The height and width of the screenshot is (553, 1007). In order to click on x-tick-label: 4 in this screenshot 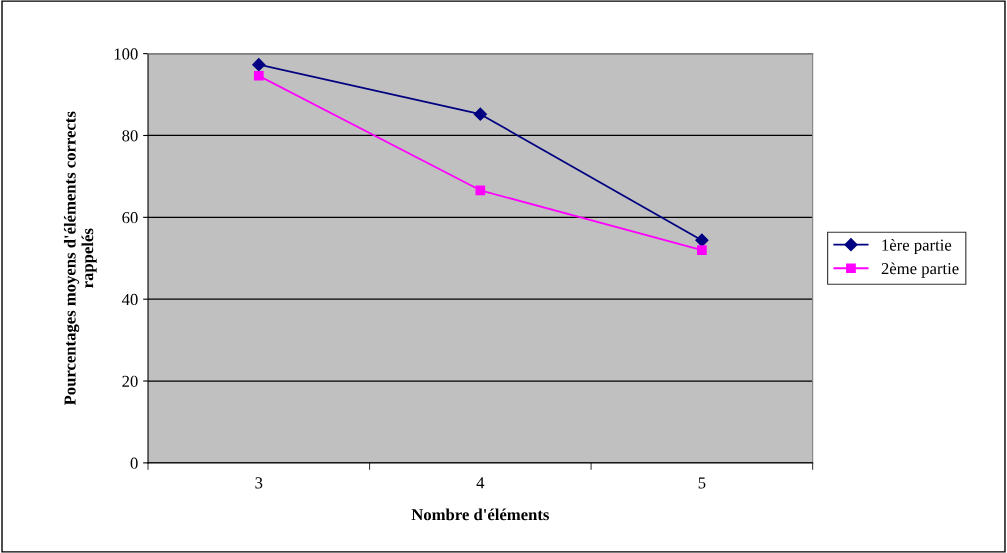, I will do `click(480, 483)`.